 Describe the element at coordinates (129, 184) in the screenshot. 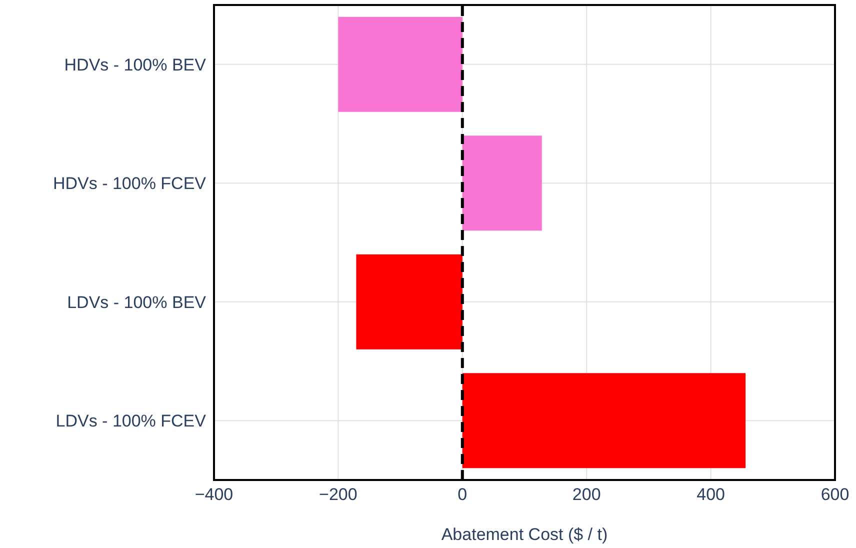

I see `y-tick-label: HDVs - 100% FCEV` at that location.